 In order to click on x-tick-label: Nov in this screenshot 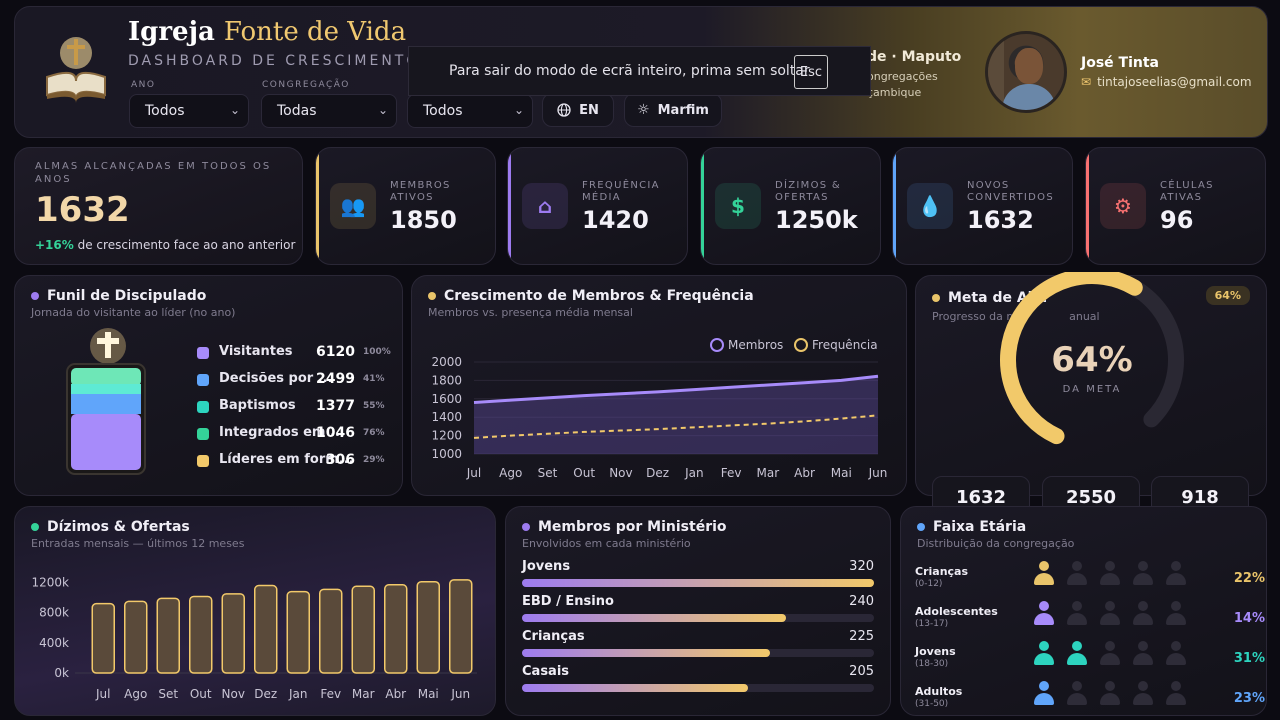, I will do `click(620, 473)`.